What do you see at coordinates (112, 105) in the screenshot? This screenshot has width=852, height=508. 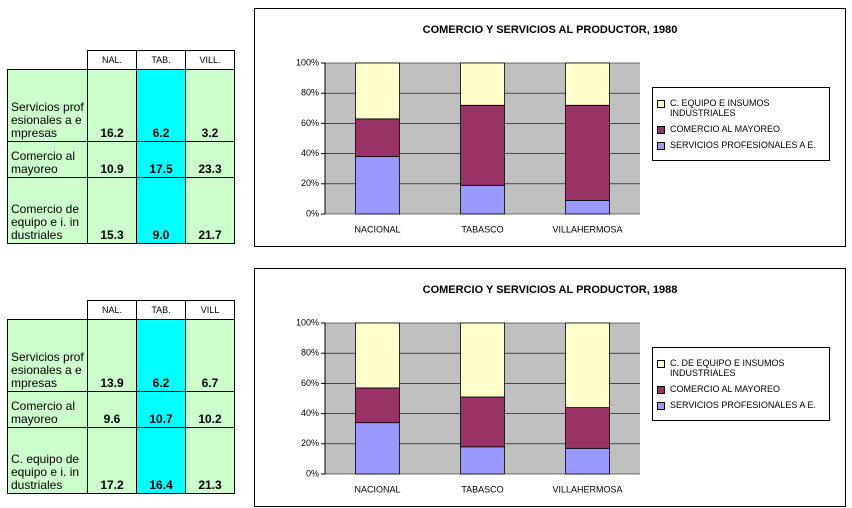 I see `value-cell: 16.2` at bounding box center [112, 105].